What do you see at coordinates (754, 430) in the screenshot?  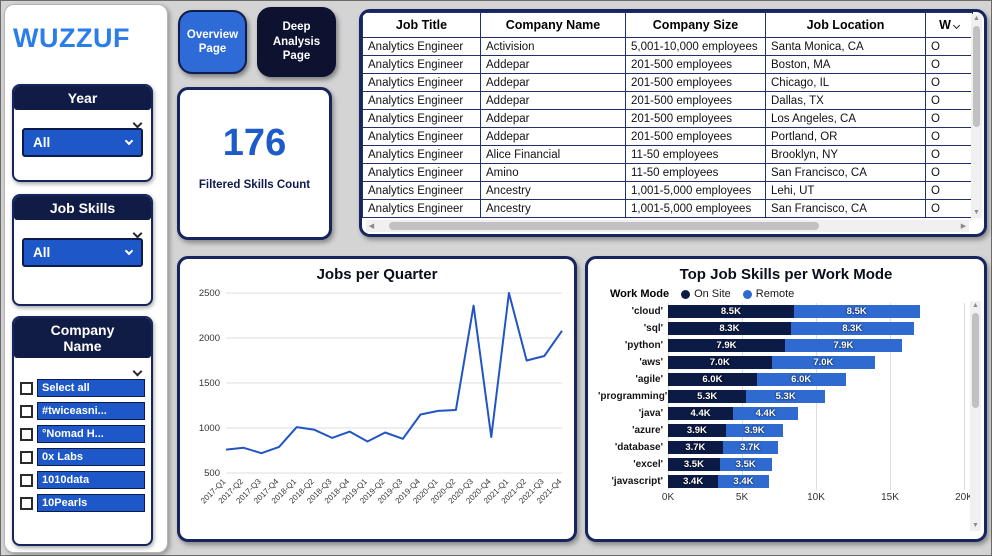 I see `bar-segment-remote: 3.9K` at bounding box center [754, 430].